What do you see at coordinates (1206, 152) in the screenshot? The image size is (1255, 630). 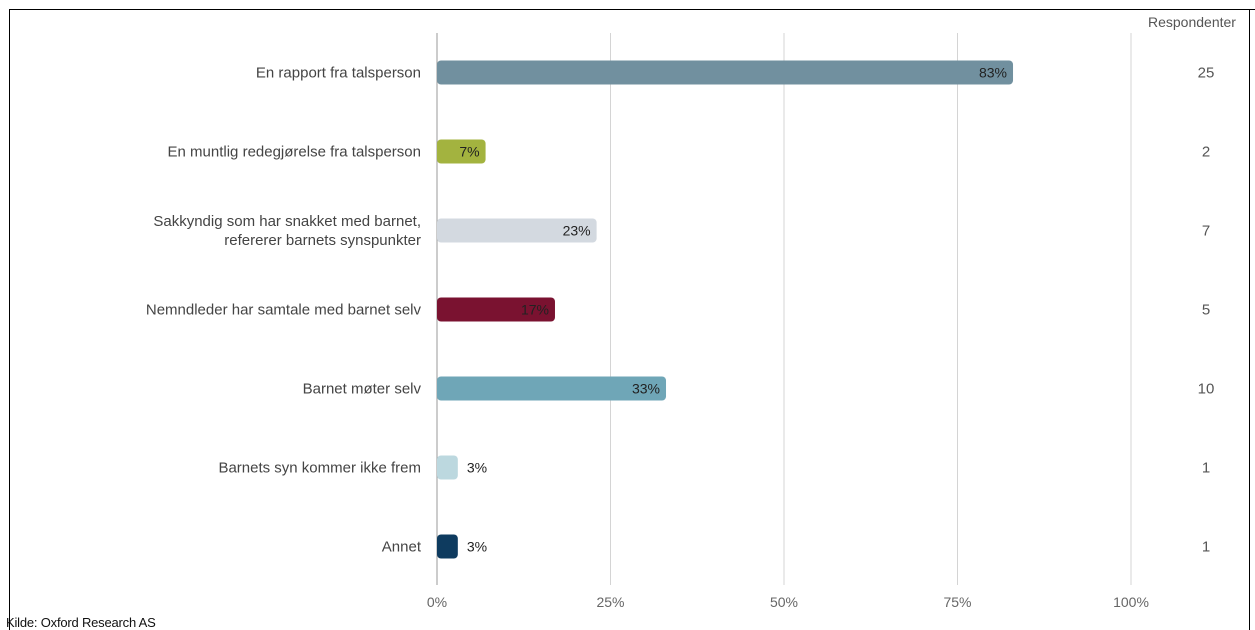 I see `respondent-count: 2` at bounding box center [1206, 152].